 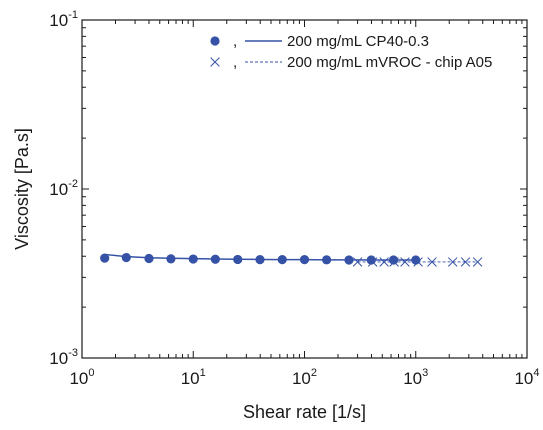 I want to click on legend-marker-1-stroke-b, so click(x=215, y=62).